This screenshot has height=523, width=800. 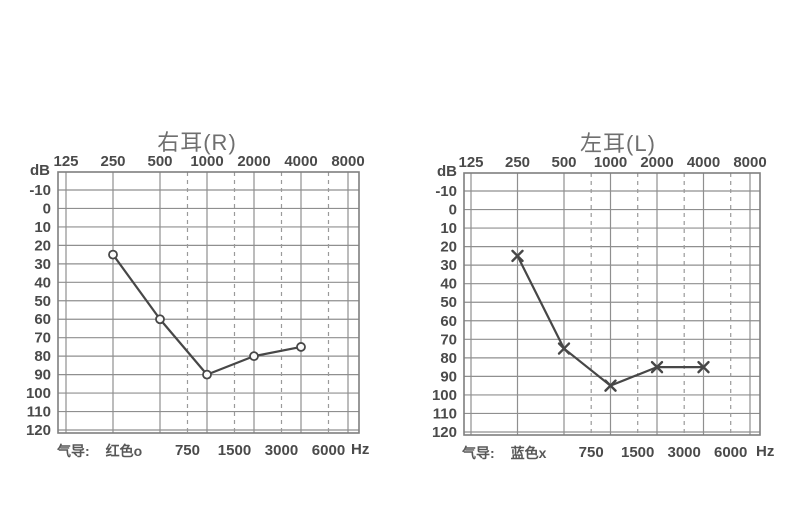 What do you see at coordinates (360, 449) in the screenshot?
I see `right-ear-hz-unit-label: Hz` at bounding box center [360, 449].